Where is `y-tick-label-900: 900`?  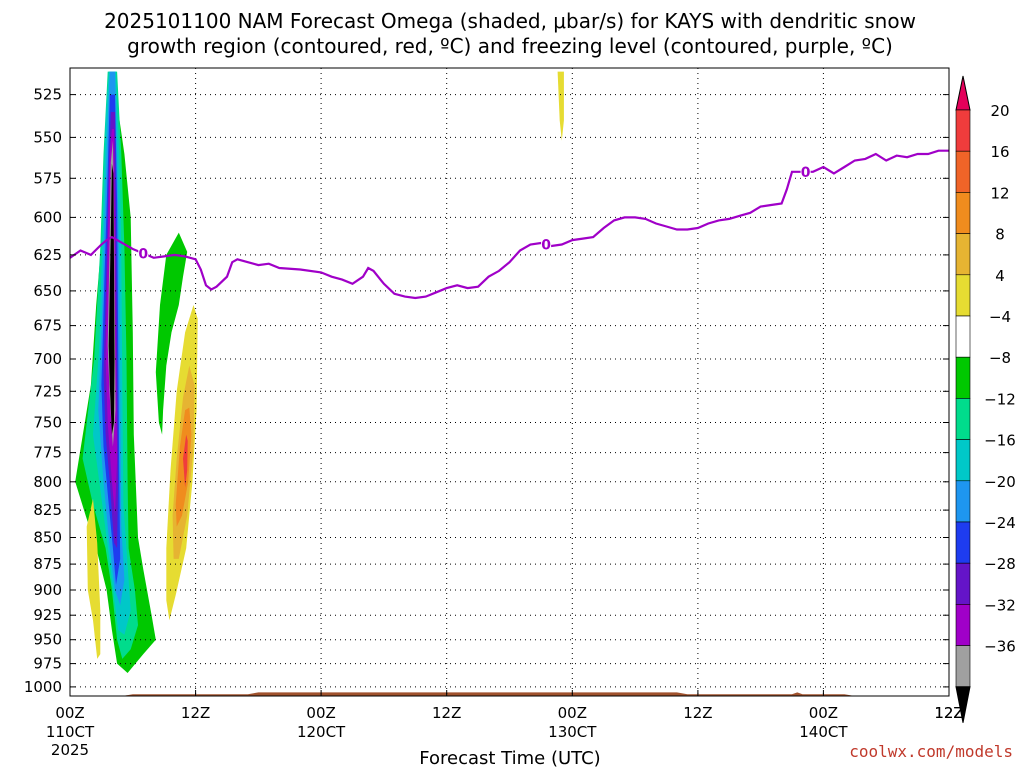 y-tick-label-900: 900 is located at coordinates (47, 590).